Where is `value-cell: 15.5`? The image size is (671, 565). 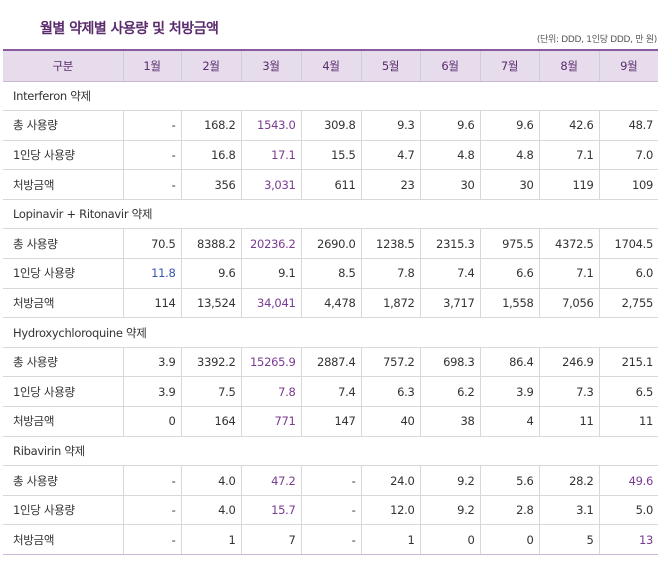
value-cell: 15.5 is located at coordinates (330, 155).